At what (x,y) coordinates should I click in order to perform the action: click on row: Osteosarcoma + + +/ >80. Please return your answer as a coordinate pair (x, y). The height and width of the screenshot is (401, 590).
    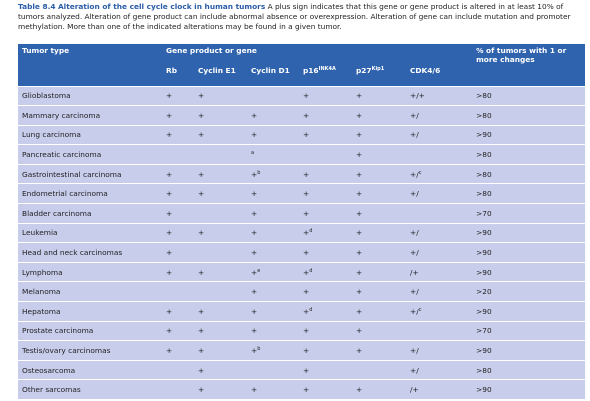
    Looking at the image, I should click on (301, 369).